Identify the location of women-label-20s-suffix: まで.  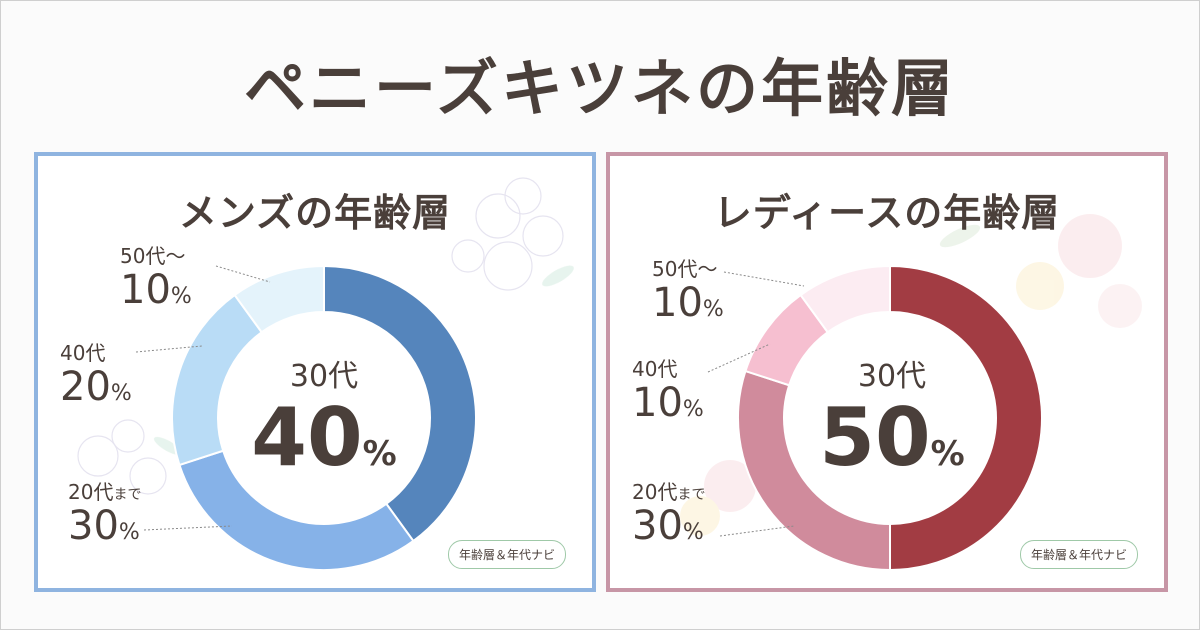
(691, 495).